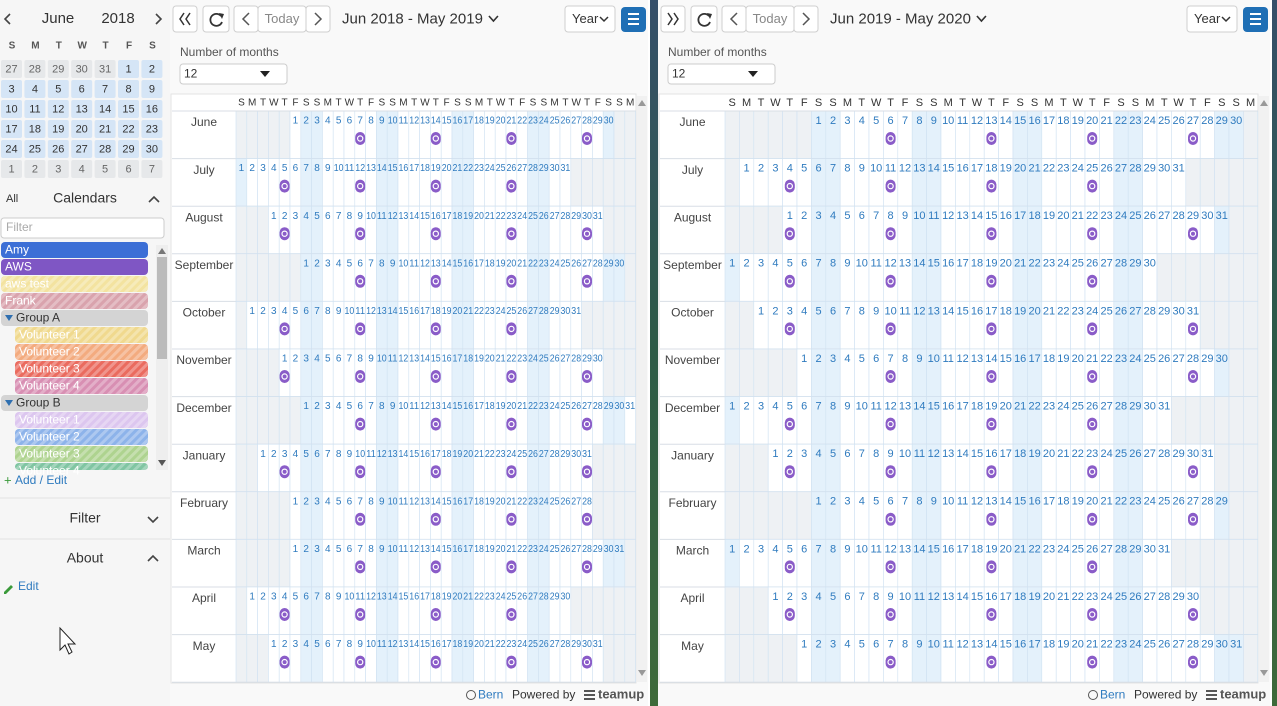 The width and height of the screenshot is (1277, 706). I want to click on view-select, so click(590, 19).